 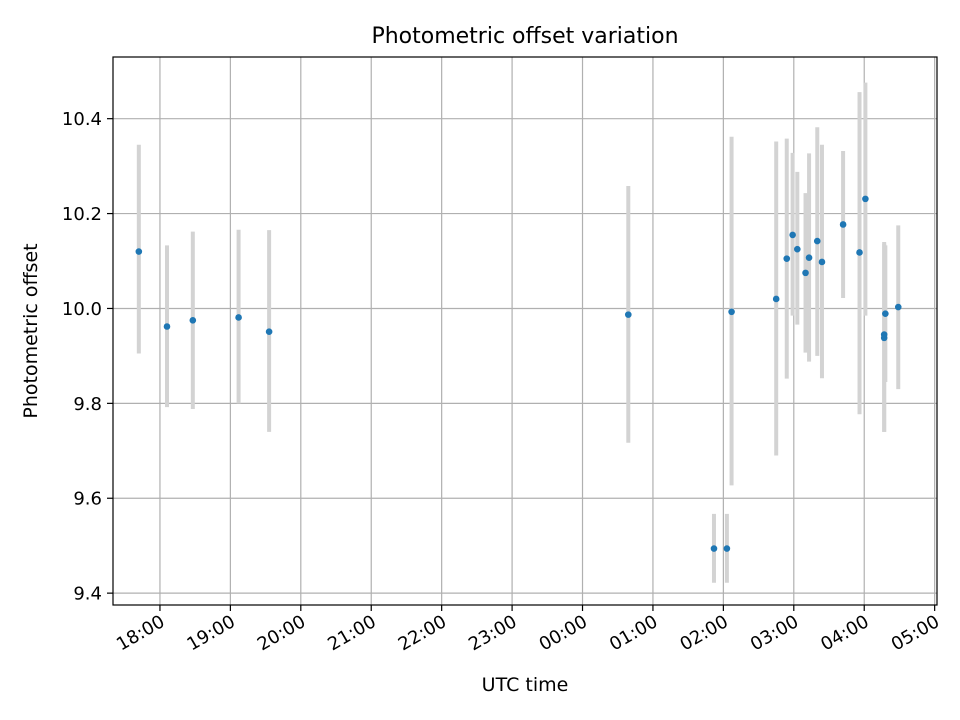 I want to click on y-axis-label: Photometric offset, so click(x=31, y=330).